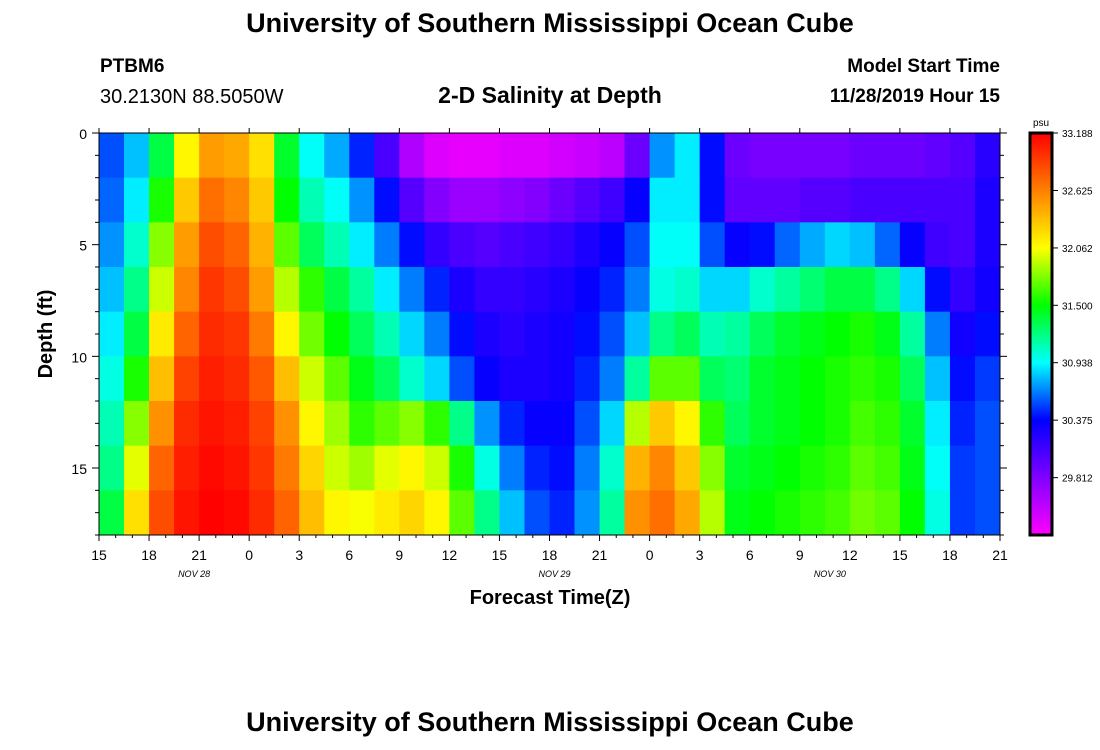 Image resolution: width=1100 pixels, height=750 pixels. Describe the element at coordinates (1077, 249) in the screenshot. I see `colorbar-tick-label: 32.062` at that location.